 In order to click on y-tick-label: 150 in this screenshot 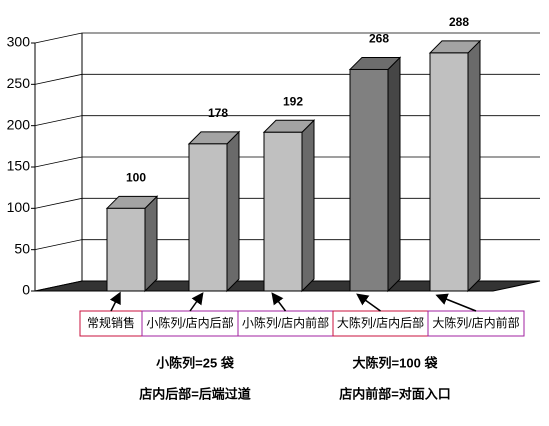, I will do `click(19, 166)`.